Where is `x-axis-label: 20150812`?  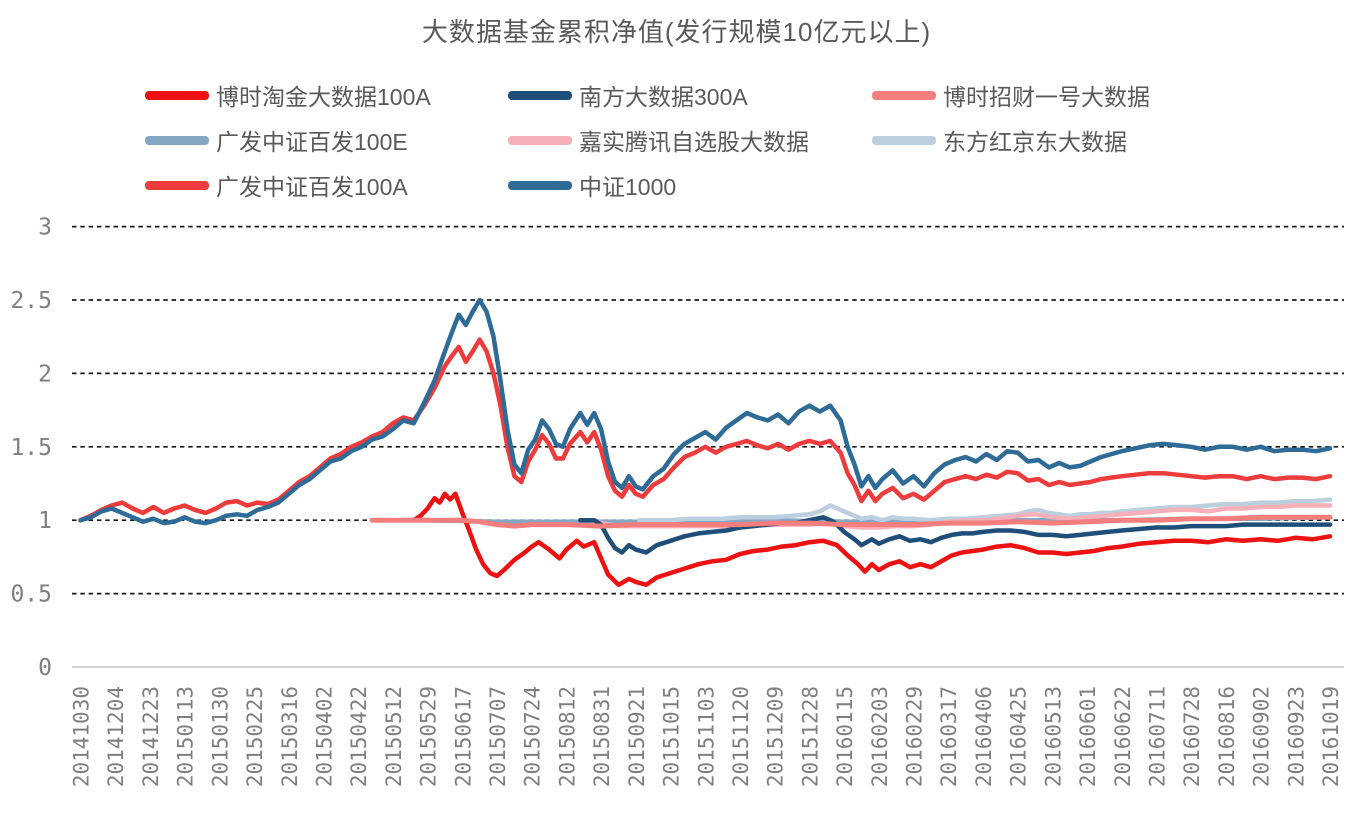
x-axis-label: 20150812 is located at coordinates (567, 736).